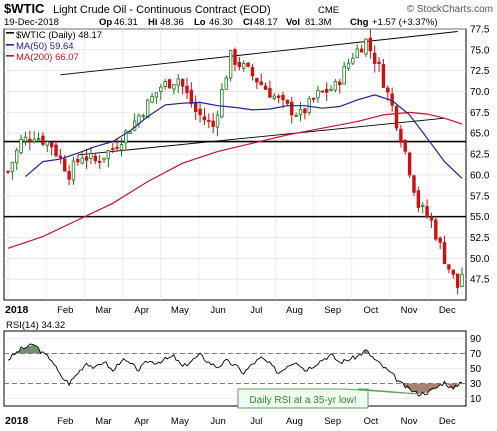 This screenshot has width=497, height=431. Describe the element at coordinates (480, 50) in the screenshot. I see `price-tick-label: 75.0` at that location.